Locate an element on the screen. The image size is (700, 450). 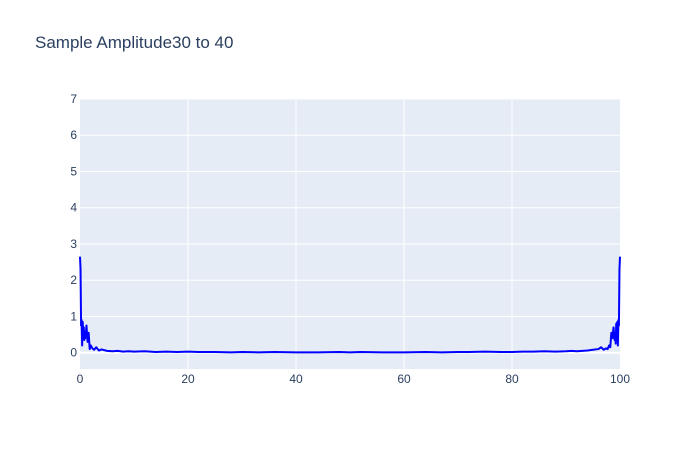
y-tick-labels: 0 1 2 3 4 5 6 7 is located at coordinates (73, 226).